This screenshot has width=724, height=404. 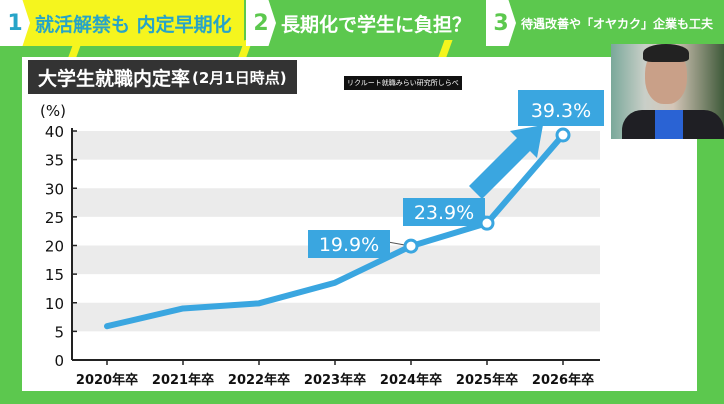 What do you see at coordinates (561, 111) in the screenshot?
I see `data-label: 39.3%` at bounding box center [561, 111].